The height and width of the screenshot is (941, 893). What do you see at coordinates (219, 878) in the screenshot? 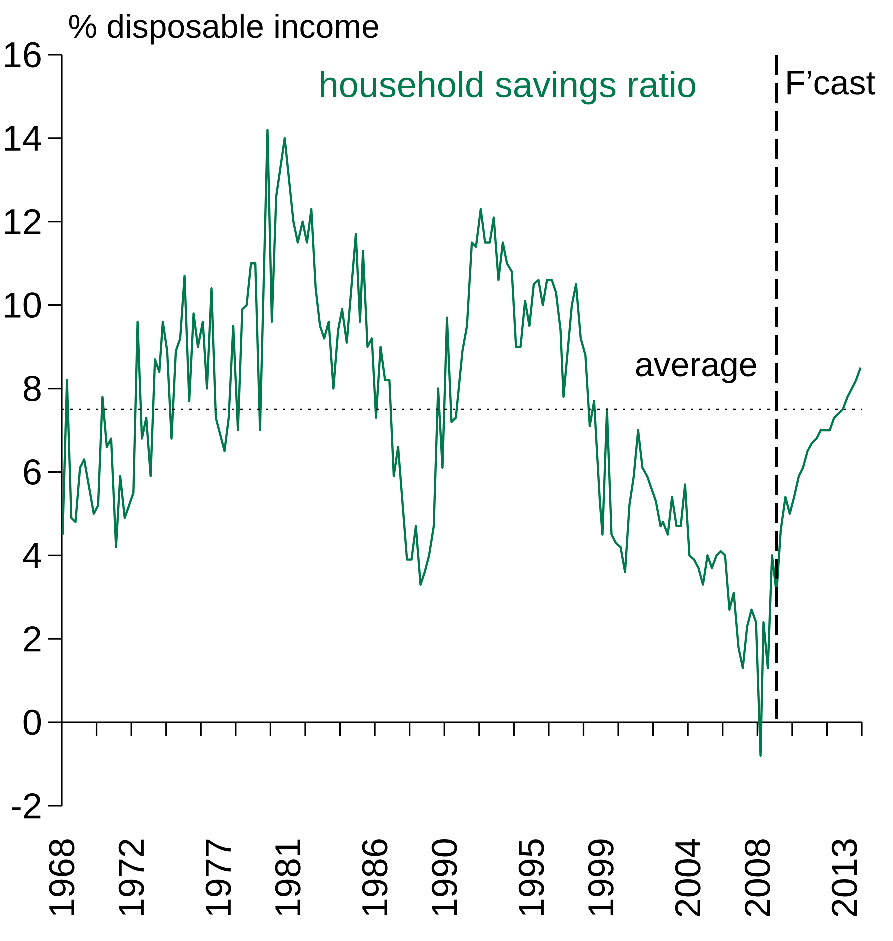
I see `x-tick-label: 1977` at bounding box center [219, 878].